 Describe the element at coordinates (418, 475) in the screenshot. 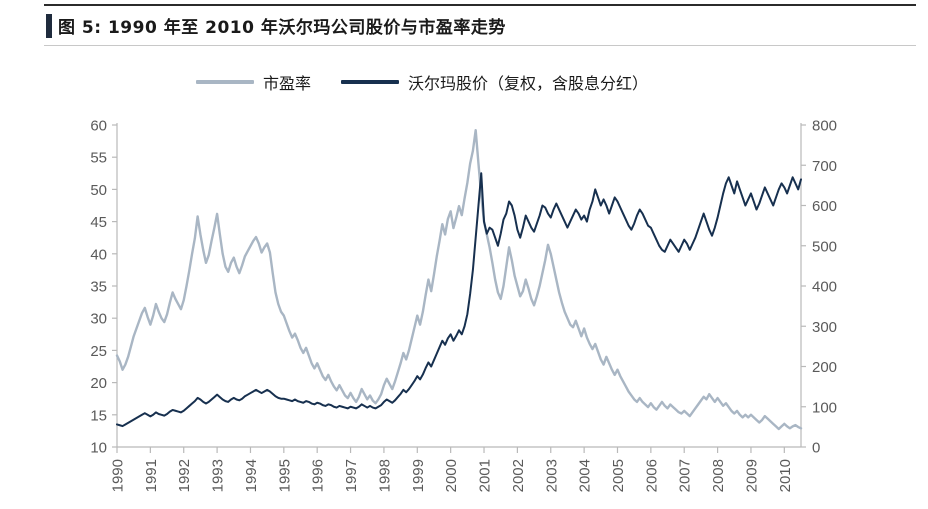

I see `x-tick-label: 1999` at that location.